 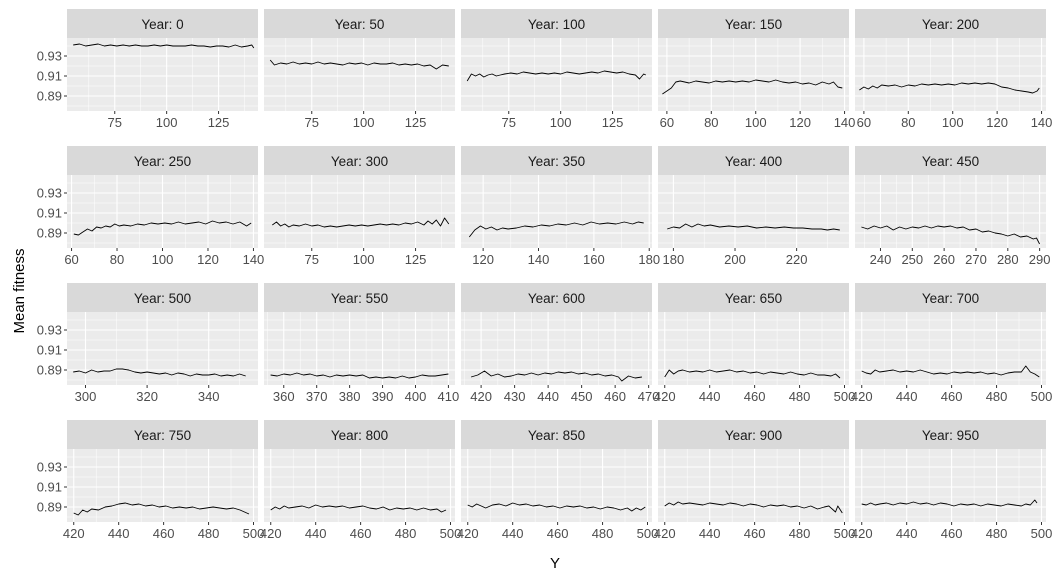 I want to click on facet-panel-year-950: Year: 950 420 440 460 480 500, so click(x=951, y=480).